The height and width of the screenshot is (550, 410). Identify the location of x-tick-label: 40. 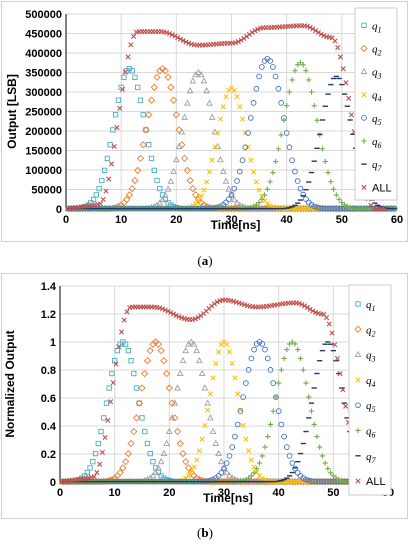
(287, 220).